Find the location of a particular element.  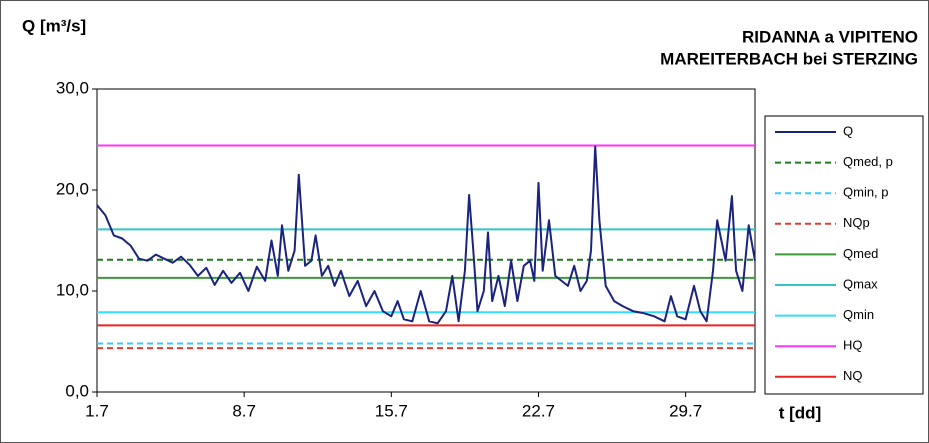

chart-subtitle: MAREITERBACH bei STERZING is located at coordinates (789, 58).